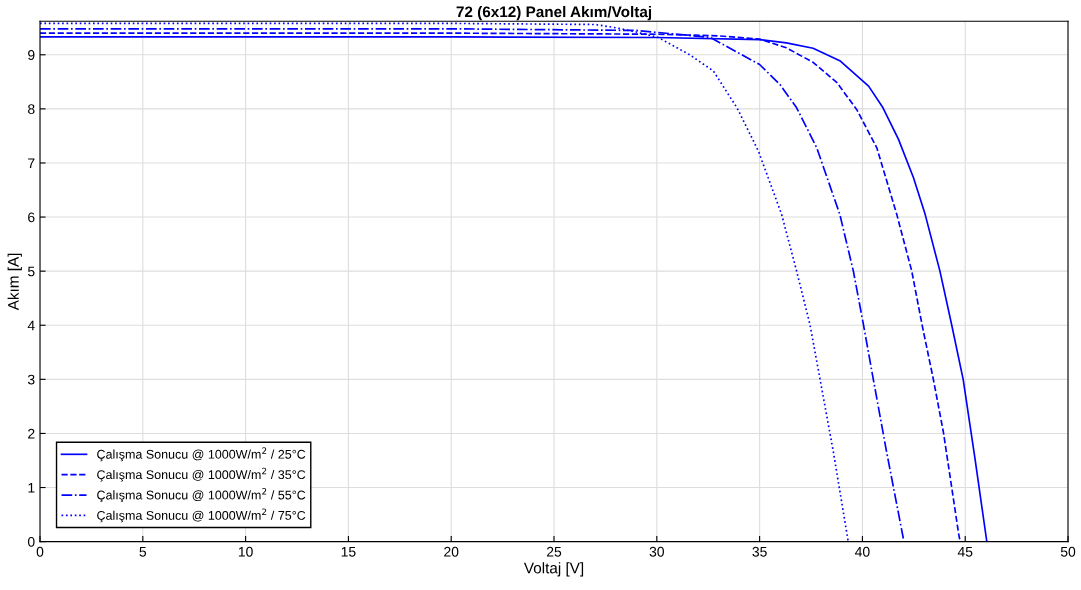 The image size is (1081, 590). What do you see at coordinates (656, 551) in the screenshot?
I see `x-tick-label: 30` at bounding box center [656, 551].